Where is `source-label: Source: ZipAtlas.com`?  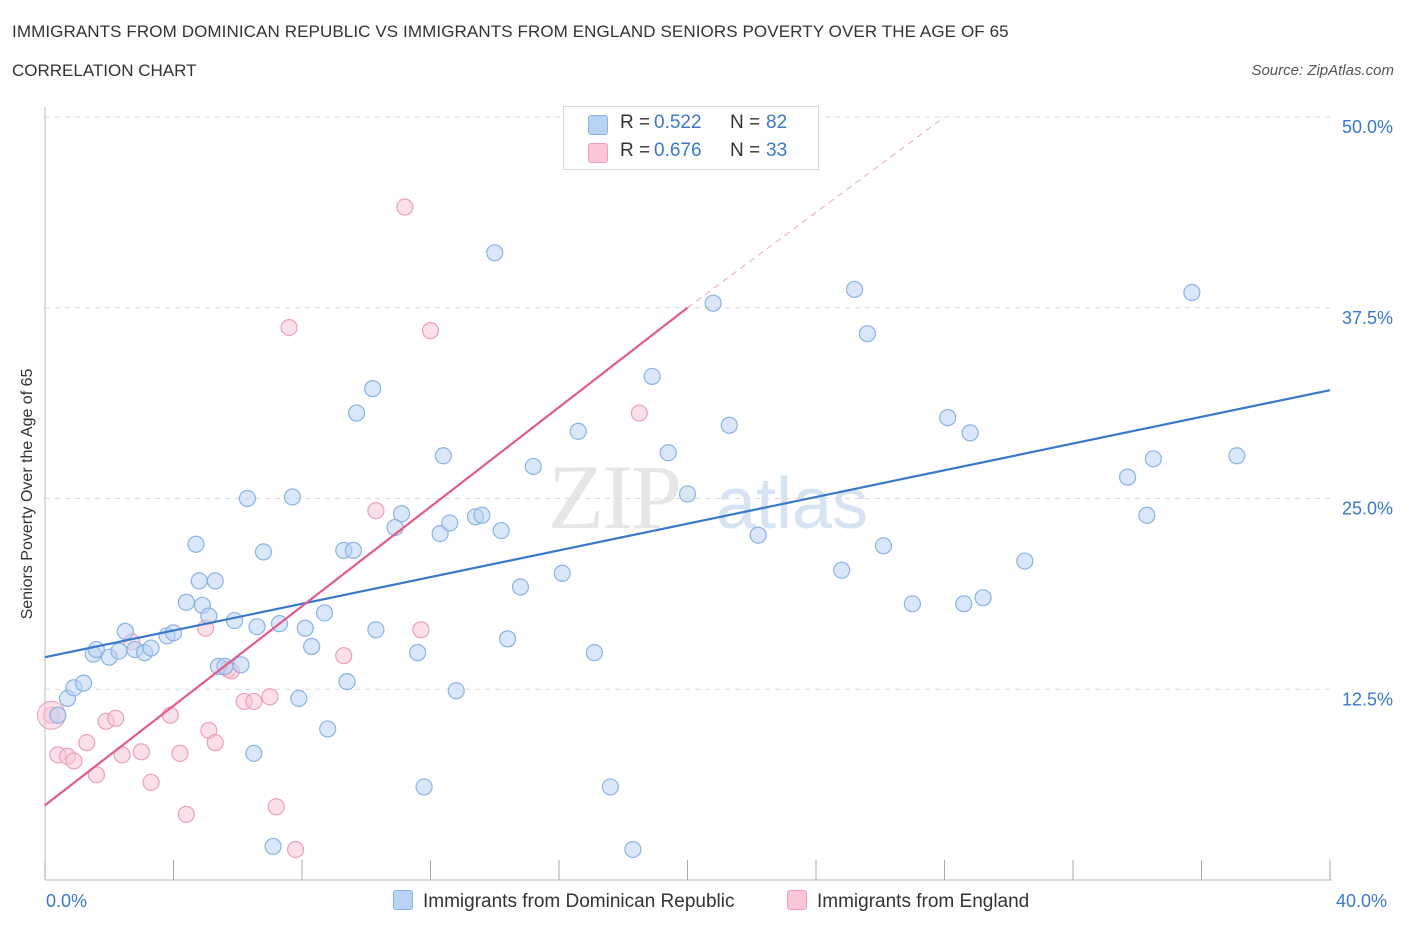 source-label: Source: ZipAtlas.com is located at coordinates (1322, 70).